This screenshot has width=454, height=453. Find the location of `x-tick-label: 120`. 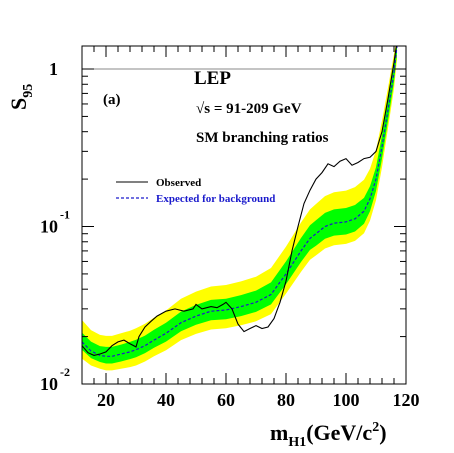

x-tick-label: 120 is located at coordinates (406, 400).